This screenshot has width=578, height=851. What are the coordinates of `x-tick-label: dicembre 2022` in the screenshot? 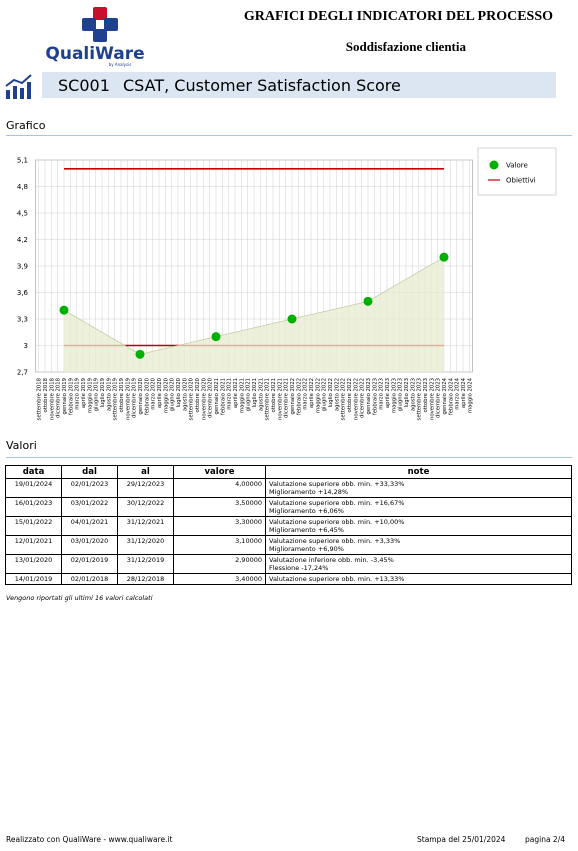 It's located at (363, 398).